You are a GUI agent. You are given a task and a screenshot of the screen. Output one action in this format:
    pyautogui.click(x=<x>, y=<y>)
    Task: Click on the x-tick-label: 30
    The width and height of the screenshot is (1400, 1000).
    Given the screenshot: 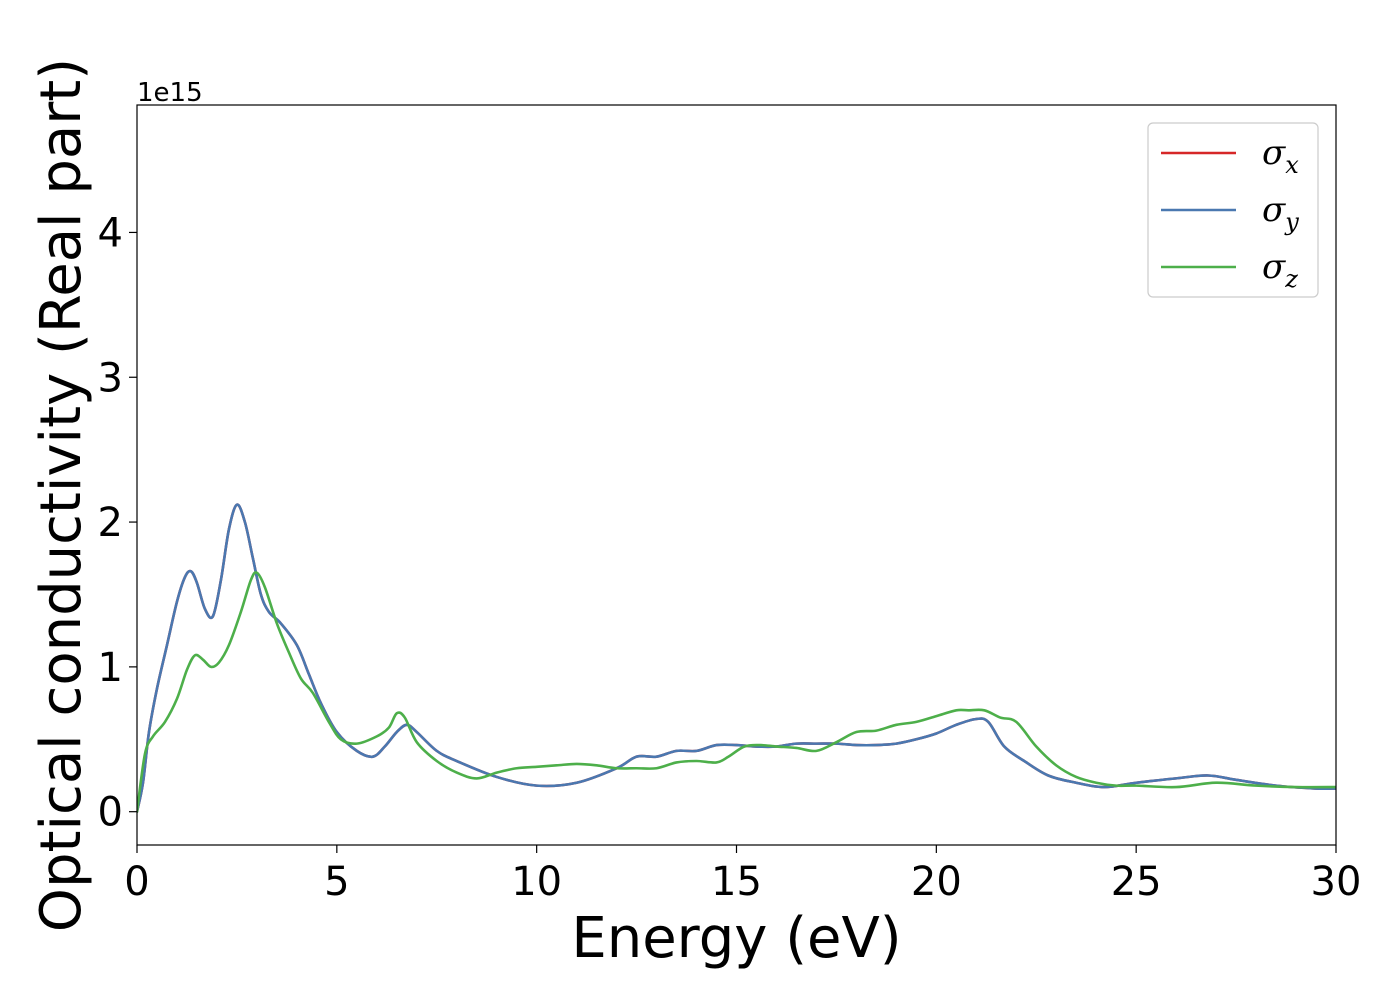 What is the action you would take?
    pyautogui.click(x=1336, y=882)
    